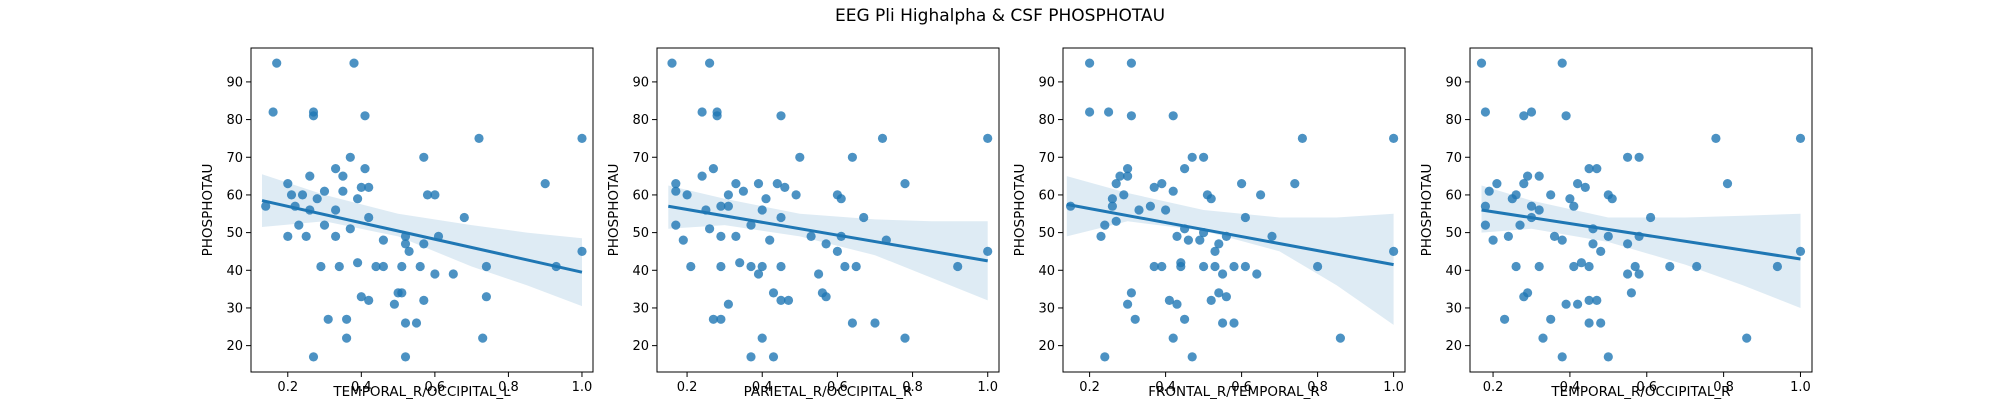 The width and height of the screenshot is (2000, 400). Describe the element at coordinates (828, 392) in the screenshot. I see `x-axis-label: PARIETAL_R/OCCIPITAL_R` at that location.